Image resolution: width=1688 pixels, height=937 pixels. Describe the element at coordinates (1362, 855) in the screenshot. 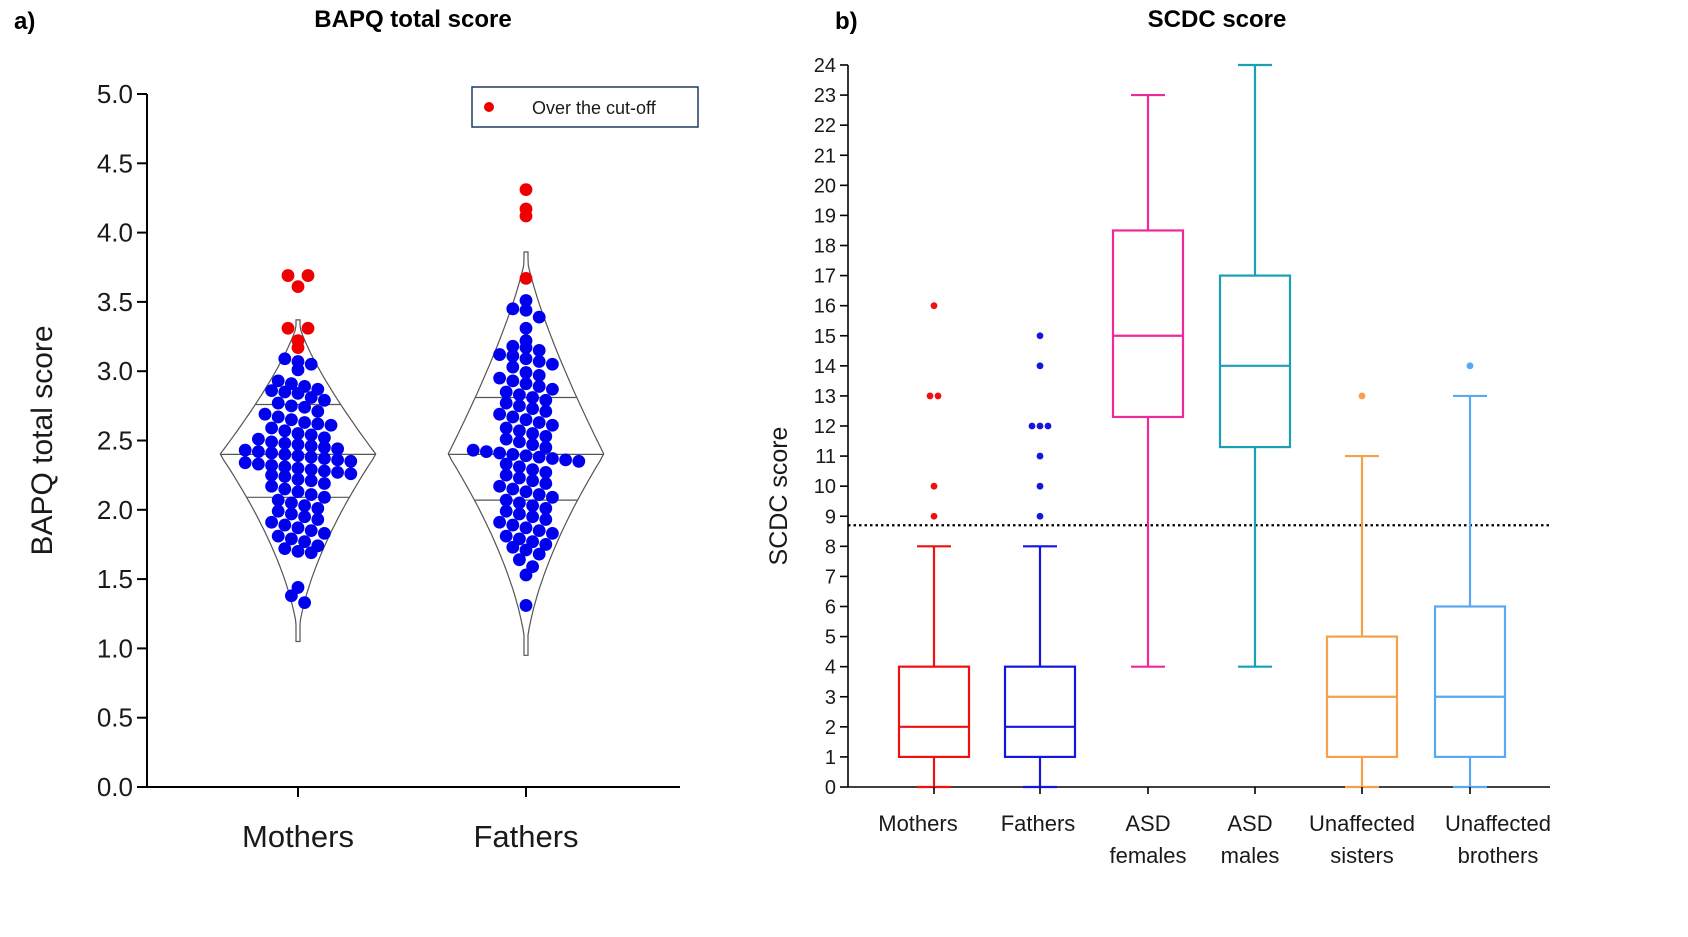

I see `chart-b-x-tick-label-line2: sisters` at that location.